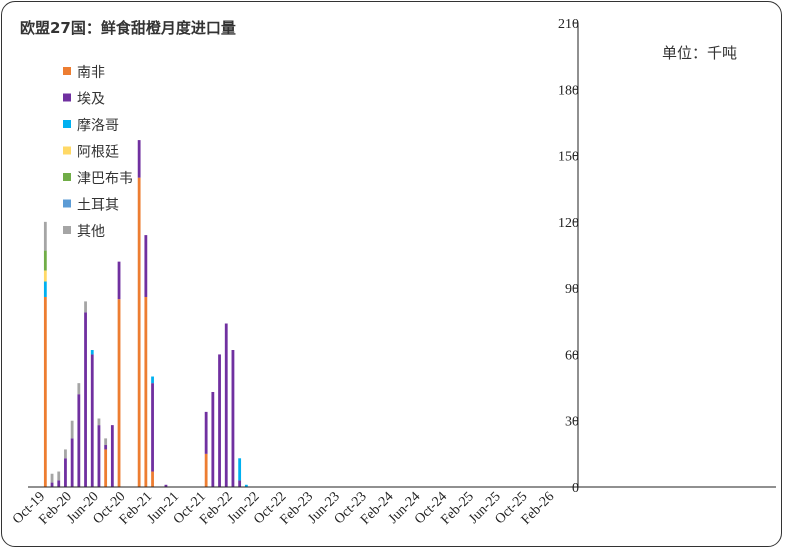 The image size is (785, 550). I want to click on legend-label-3: 阿根廷, so click(98, 153).